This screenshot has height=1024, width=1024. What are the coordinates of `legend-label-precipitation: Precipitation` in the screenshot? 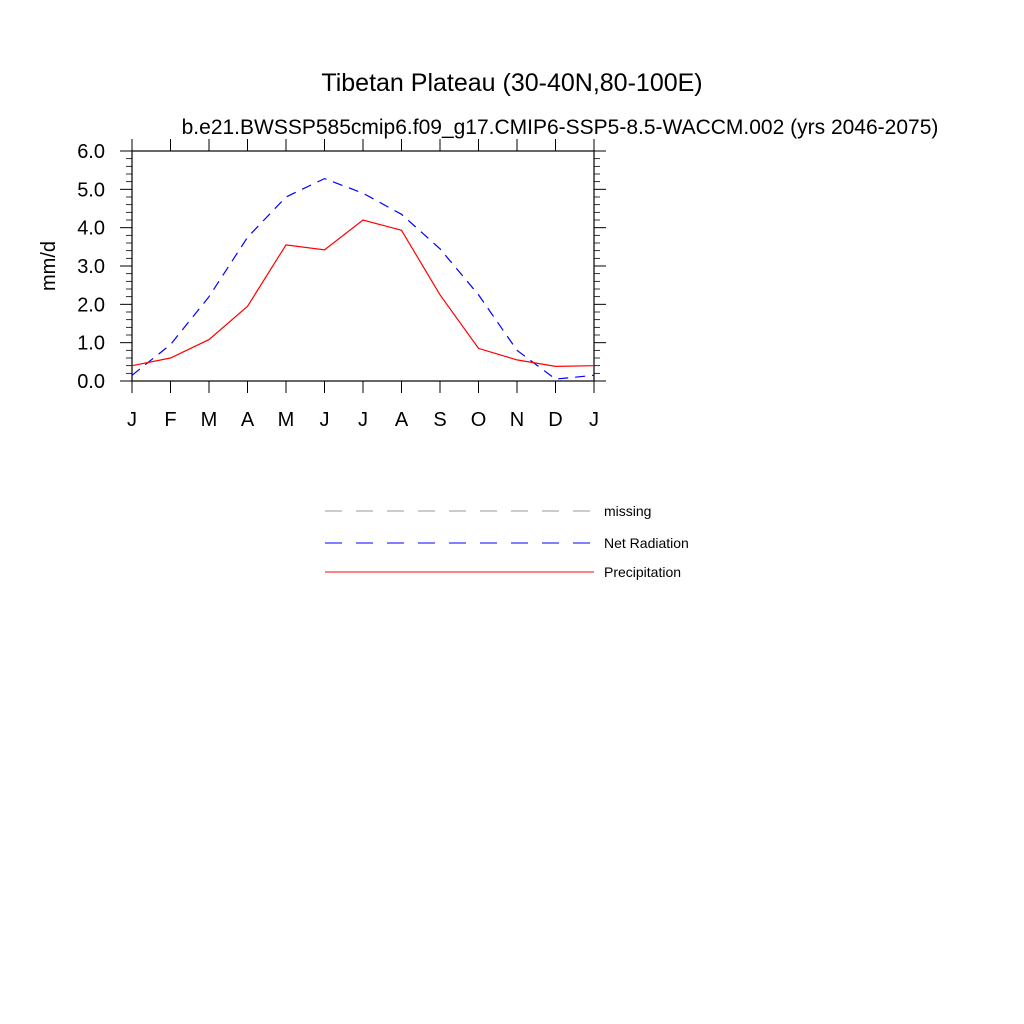 It's located at (642, 572).